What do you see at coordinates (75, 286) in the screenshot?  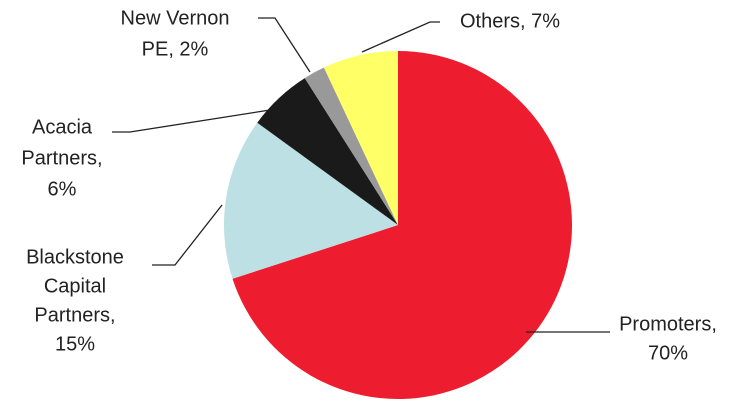 I see `data-label: Capital` at bounding box center [75, 286].